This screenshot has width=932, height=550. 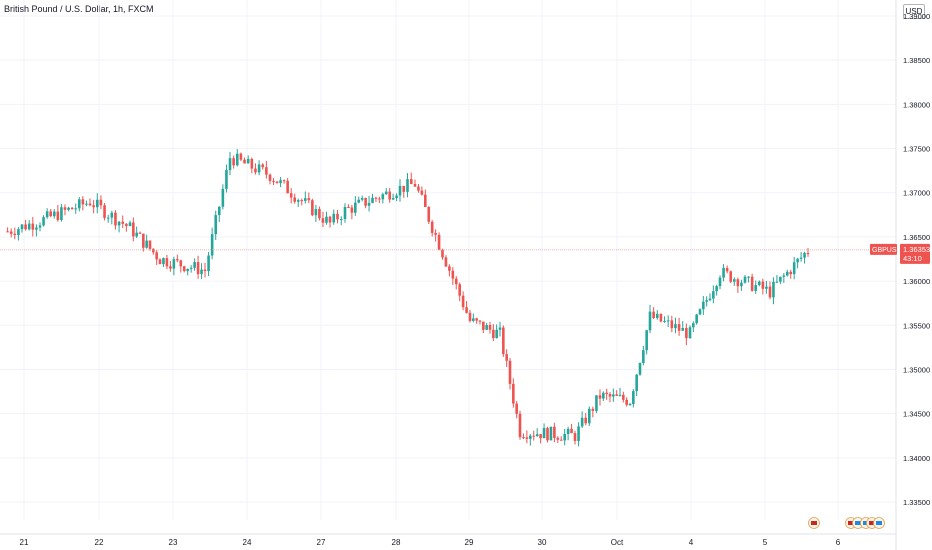 What do you see at coordinates (915, 253) in the screenshot?
I see `price-tag` at bounding box center [915, 253].